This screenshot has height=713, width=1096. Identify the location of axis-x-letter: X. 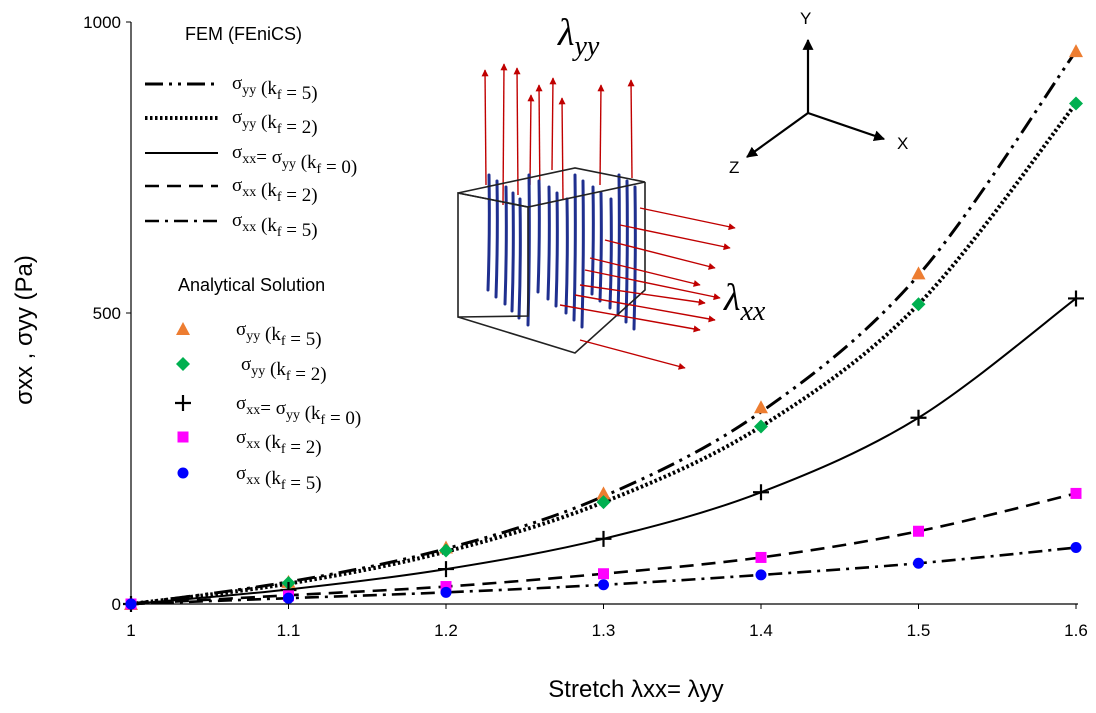
(902, 143).